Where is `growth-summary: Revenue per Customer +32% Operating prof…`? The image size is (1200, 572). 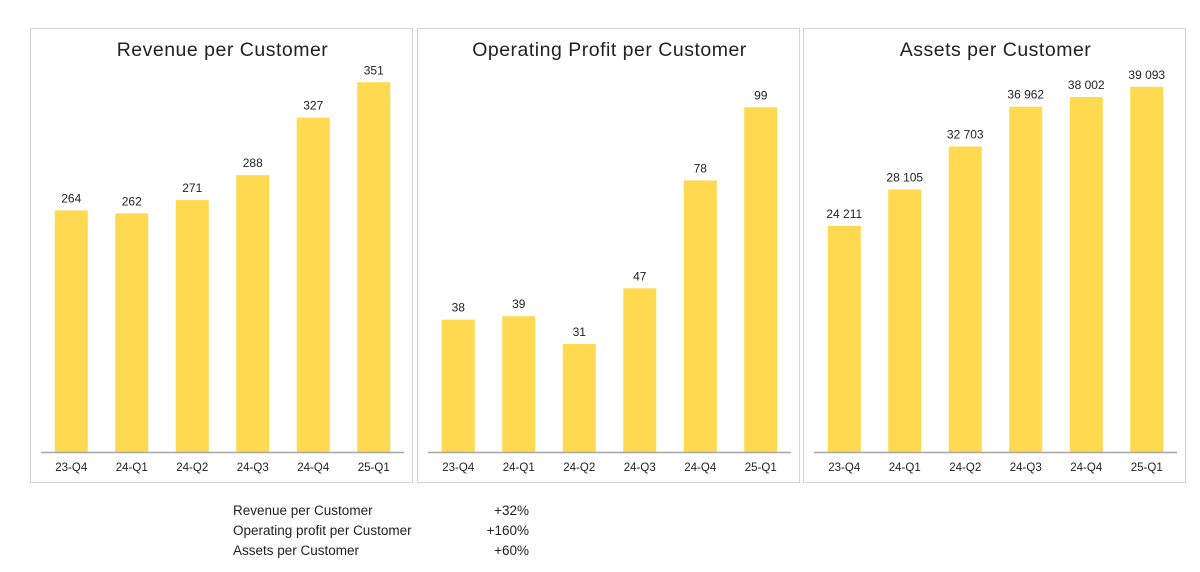 growth-summary: Revenue per Customer +32% Operating prof… is located at coordinates (381, 530).